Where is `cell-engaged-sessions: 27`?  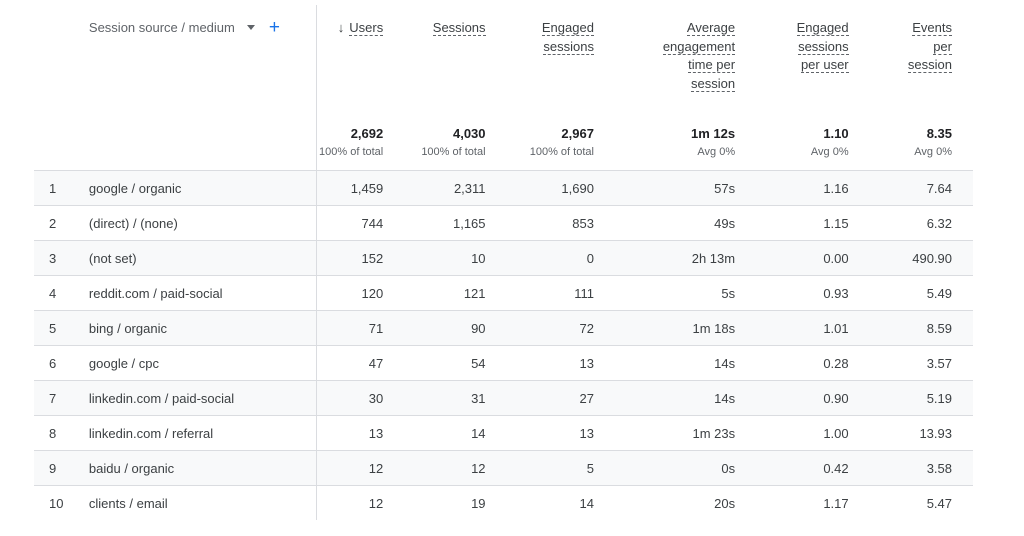
cell-engaged-sessions: 27 is located at coordinates (560, 398).